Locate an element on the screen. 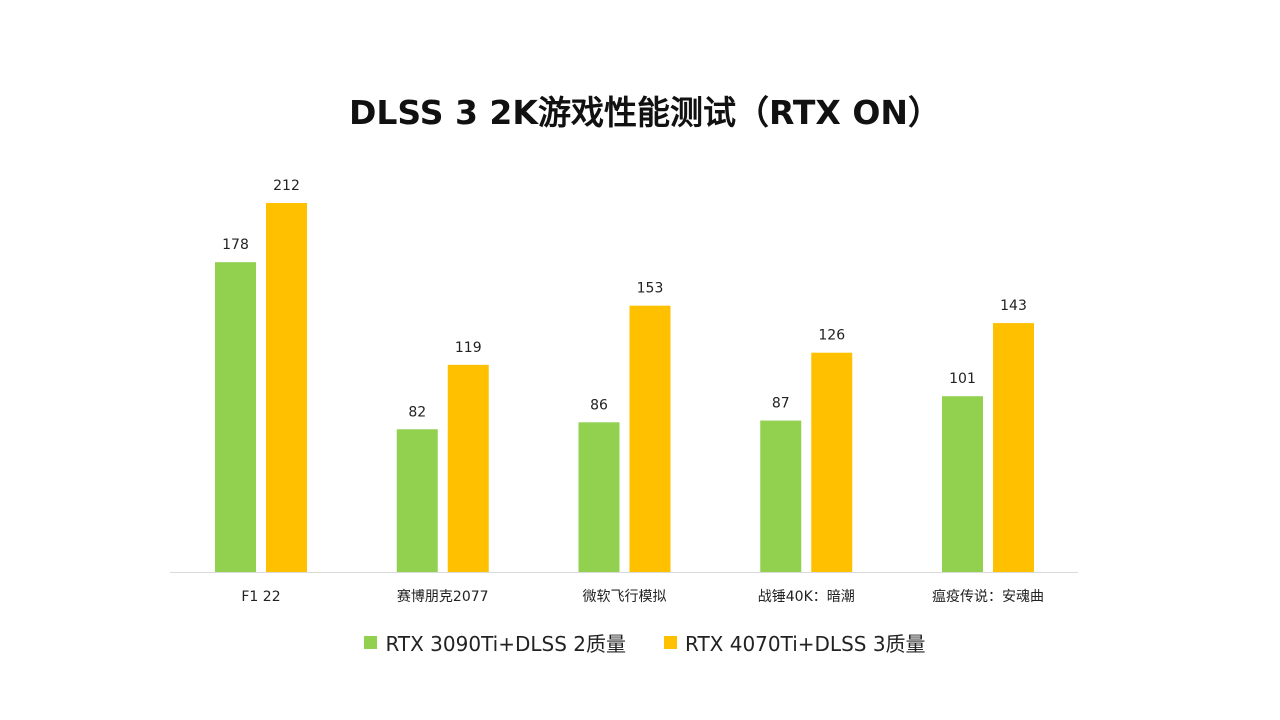  chart-title: DLSS 3 2K游戏性能测试（RTX ON） is located at coordinates (645, 112).